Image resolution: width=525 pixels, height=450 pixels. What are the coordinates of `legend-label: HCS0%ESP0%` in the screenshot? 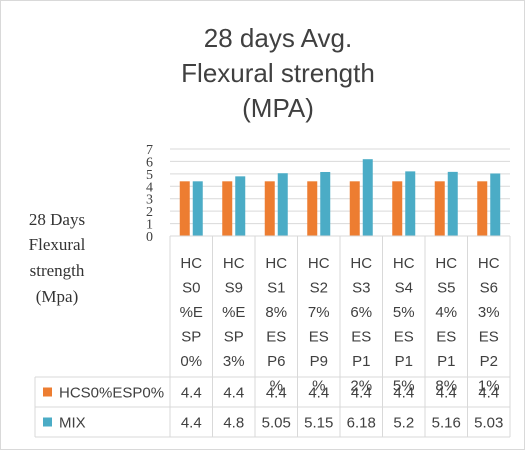 It's located at (111, 393).